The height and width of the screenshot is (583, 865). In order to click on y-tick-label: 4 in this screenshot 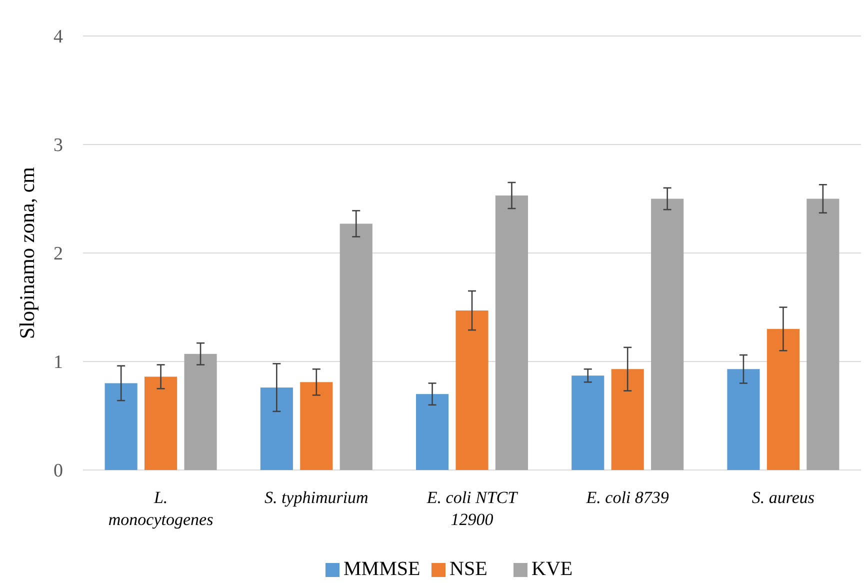, I will do `click(59, 37)`.